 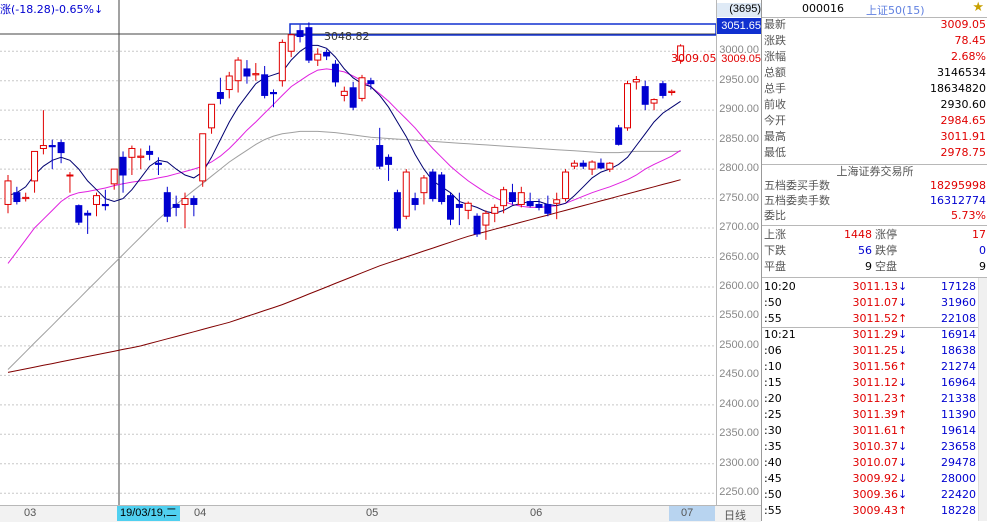 I want to click on tick-price: 3010.37, so click(x=875, y=446).